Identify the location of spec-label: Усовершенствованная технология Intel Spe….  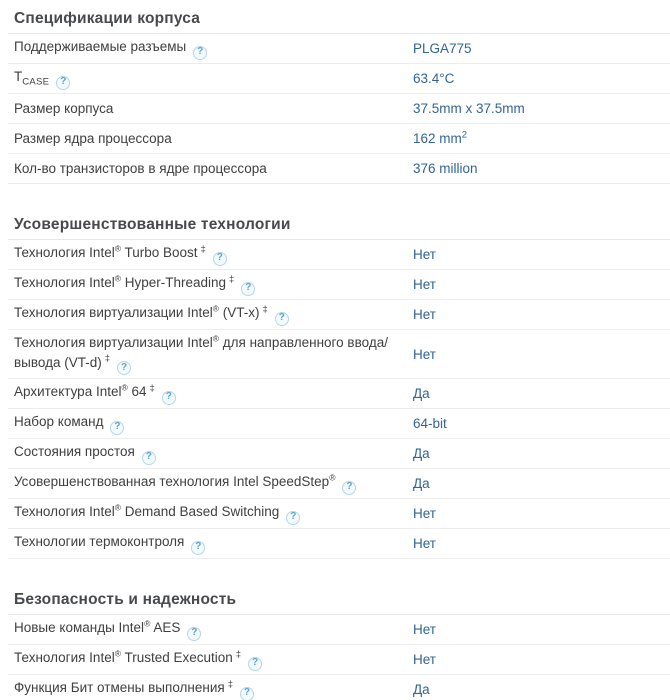
(213, 483).